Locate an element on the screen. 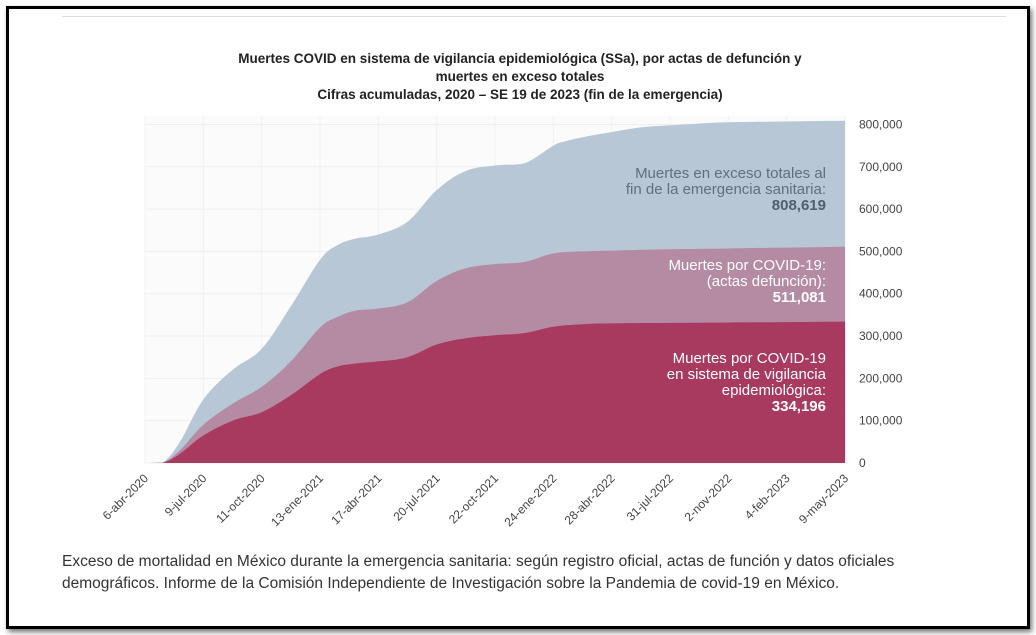 This screenshot has height=635, width=1036. y-tick-label: 0 is located at coordinates (862, 463).